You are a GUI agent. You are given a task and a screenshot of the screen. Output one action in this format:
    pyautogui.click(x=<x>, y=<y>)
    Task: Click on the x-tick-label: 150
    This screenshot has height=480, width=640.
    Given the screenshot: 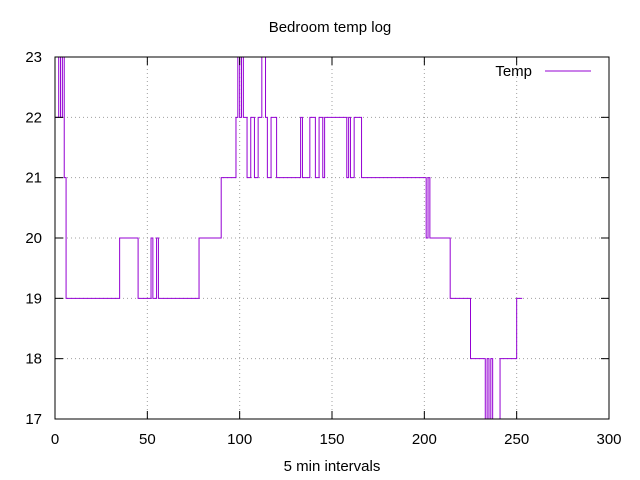 What is the action you would take?
    pyautogui.click(x=331, y=439)
    